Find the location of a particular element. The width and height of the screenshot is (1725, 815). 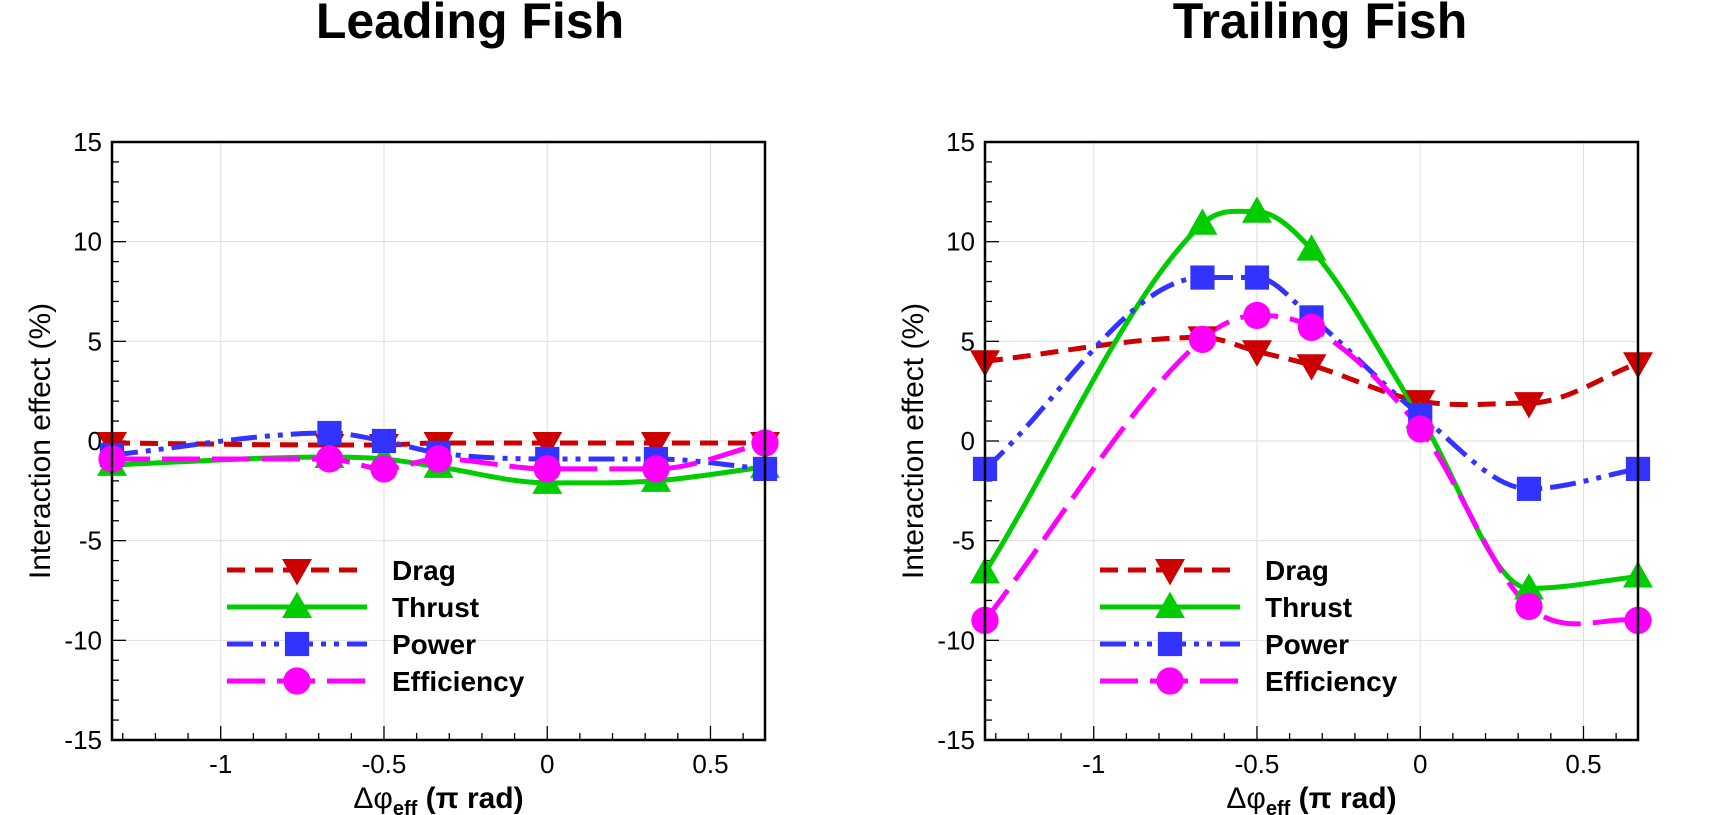

chart-title: Leading Fish is located at coordinates (470, 24).